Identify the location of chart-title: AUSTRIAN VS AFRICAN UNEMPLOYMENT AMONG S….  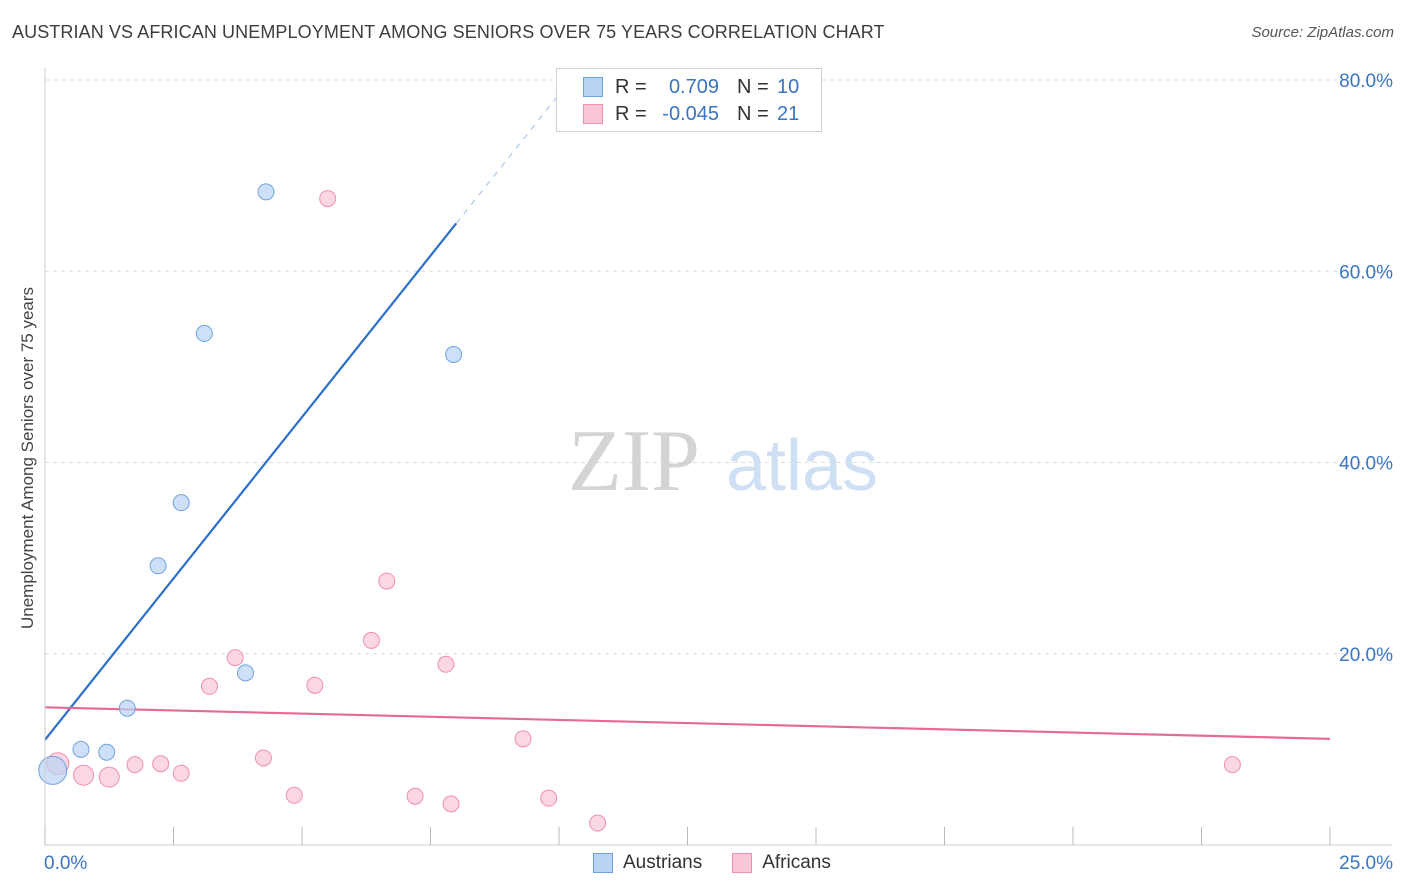
(448, 32).